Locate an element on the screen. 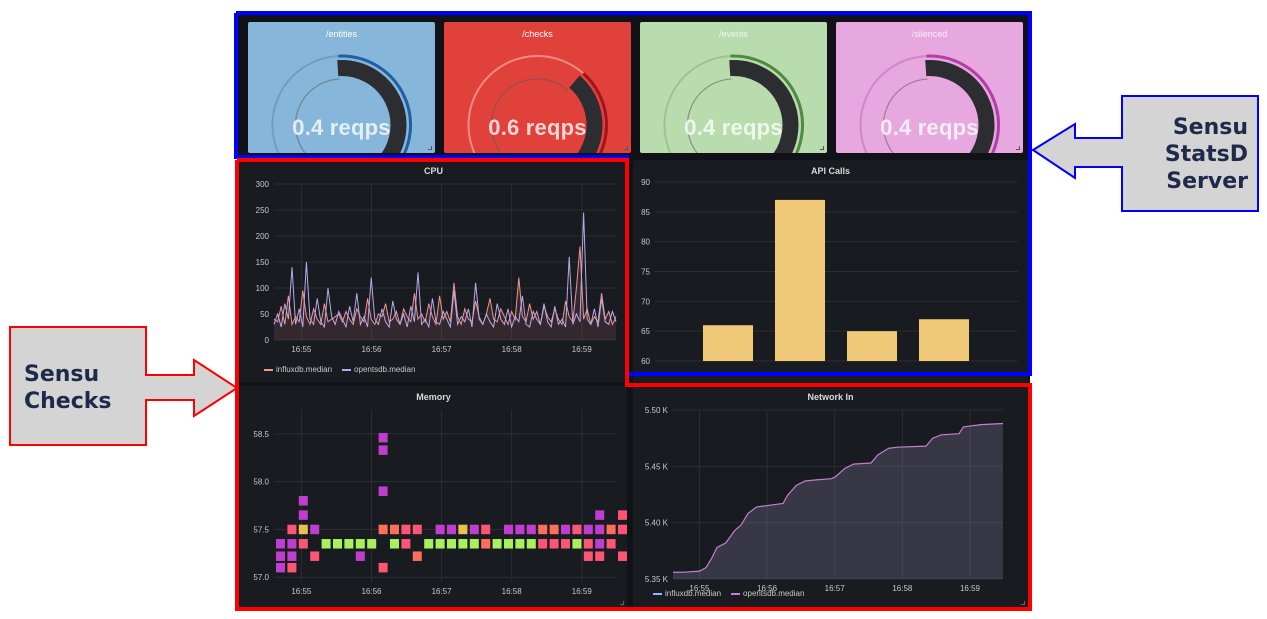 The image size is (1267, 619). y-tick-label: 58.5 is located at coordinates (261, 434).